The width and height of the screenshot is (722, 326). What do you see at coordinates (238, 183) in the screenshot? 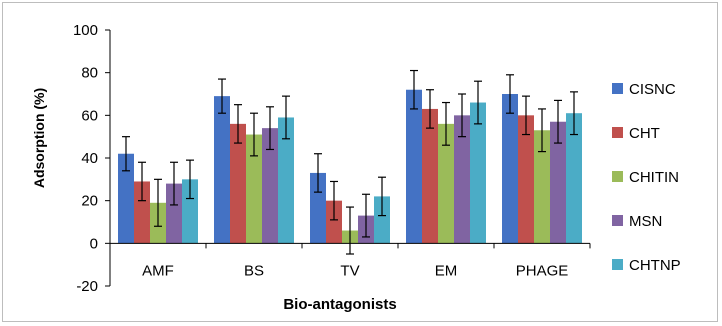
I see `bar-cht-bs` at bounding box center [238, 183].